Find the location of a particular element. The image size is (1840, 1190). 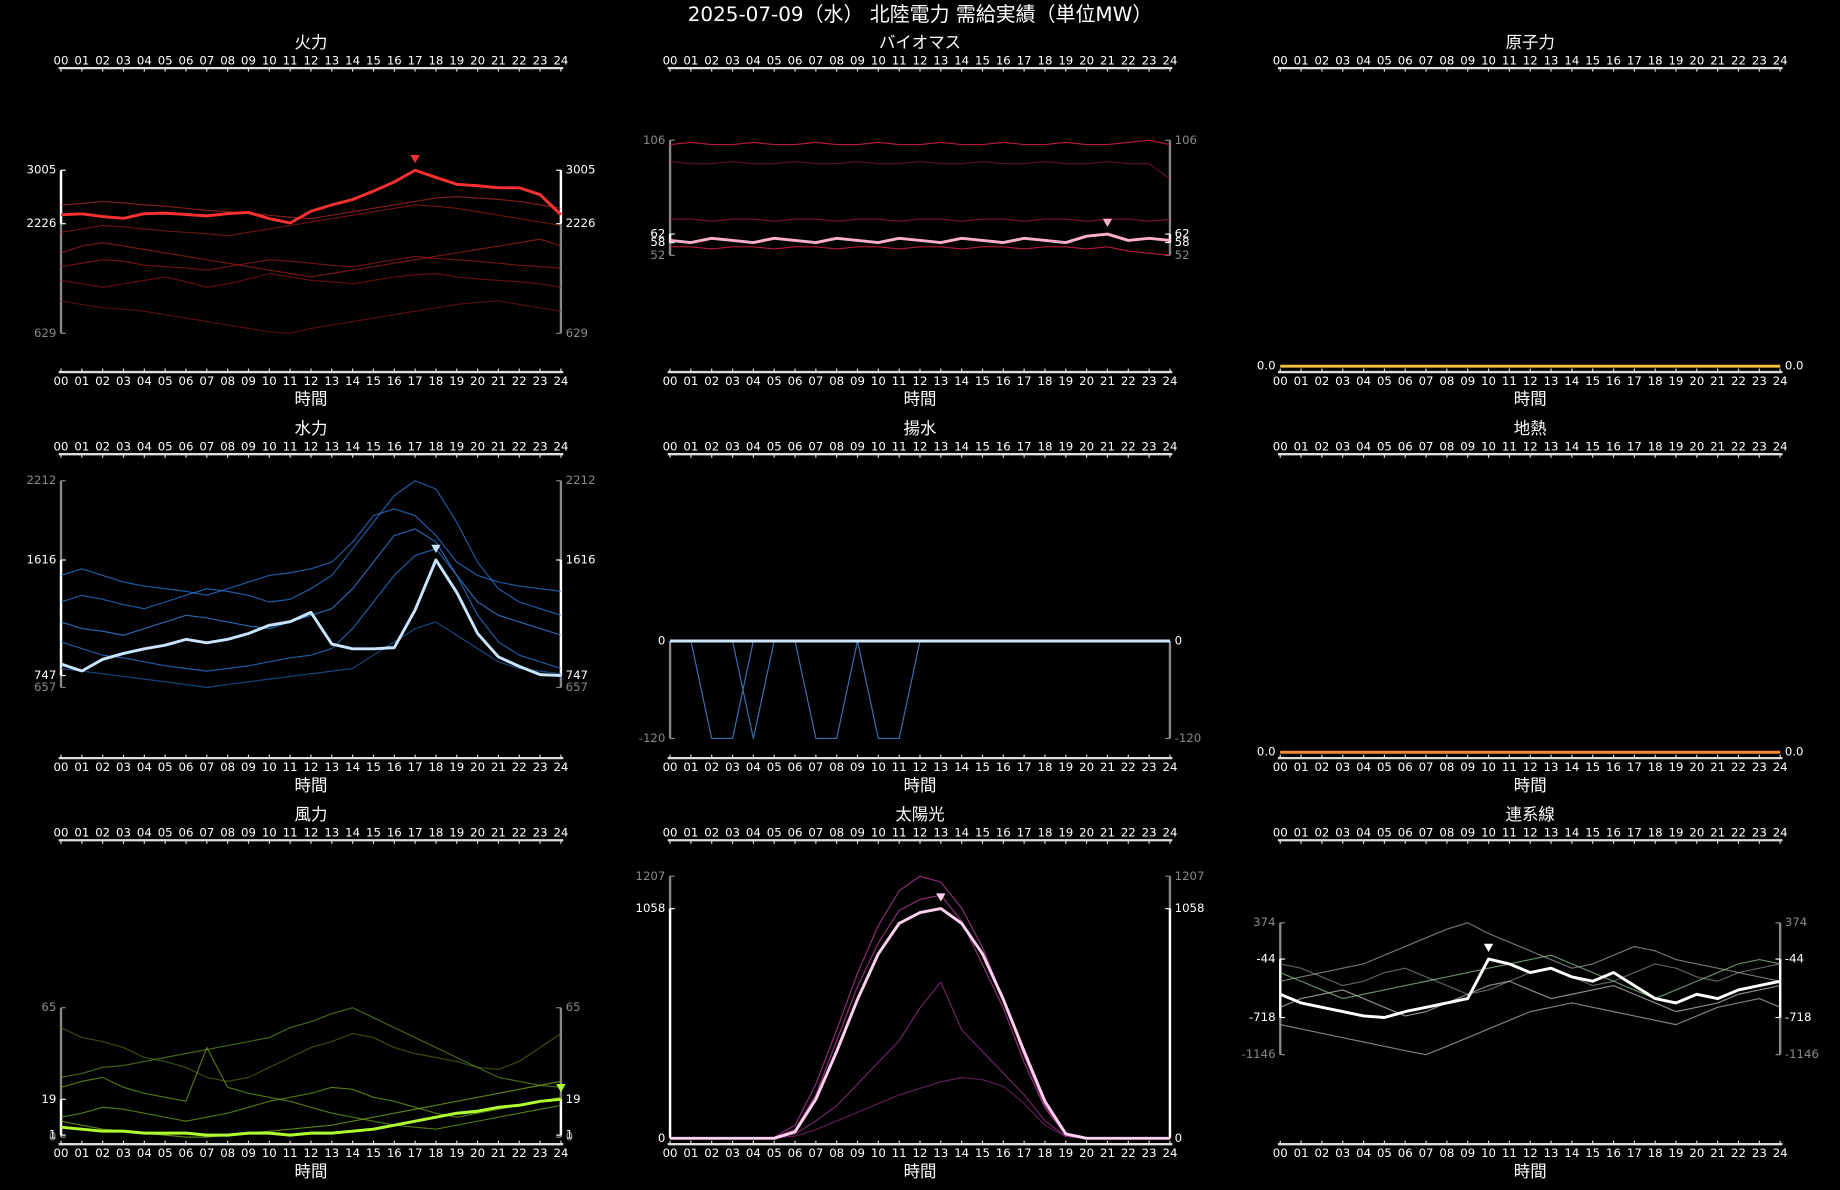

y-tick-label: 3005 is located at coordinates (41, 170).